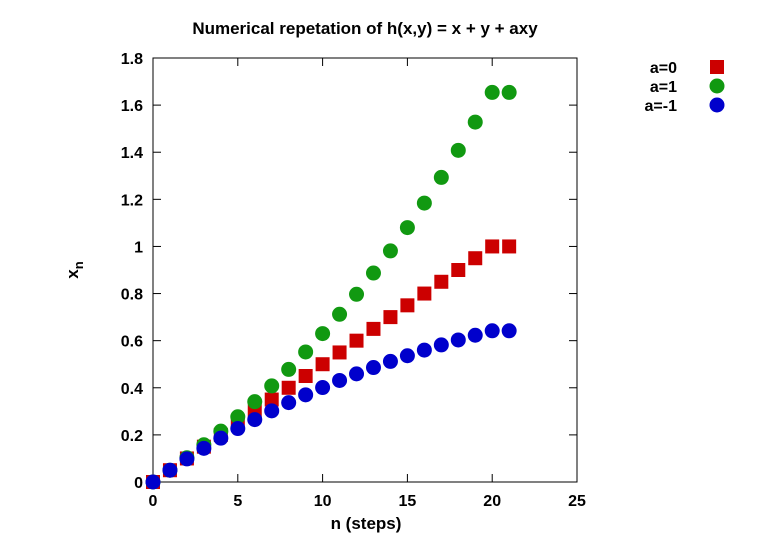 This screenshot has width=771, height=540. Describe the element at coordinates (132, 342) in the screenshot. I see `y-tick-label: 0.6` at that location.